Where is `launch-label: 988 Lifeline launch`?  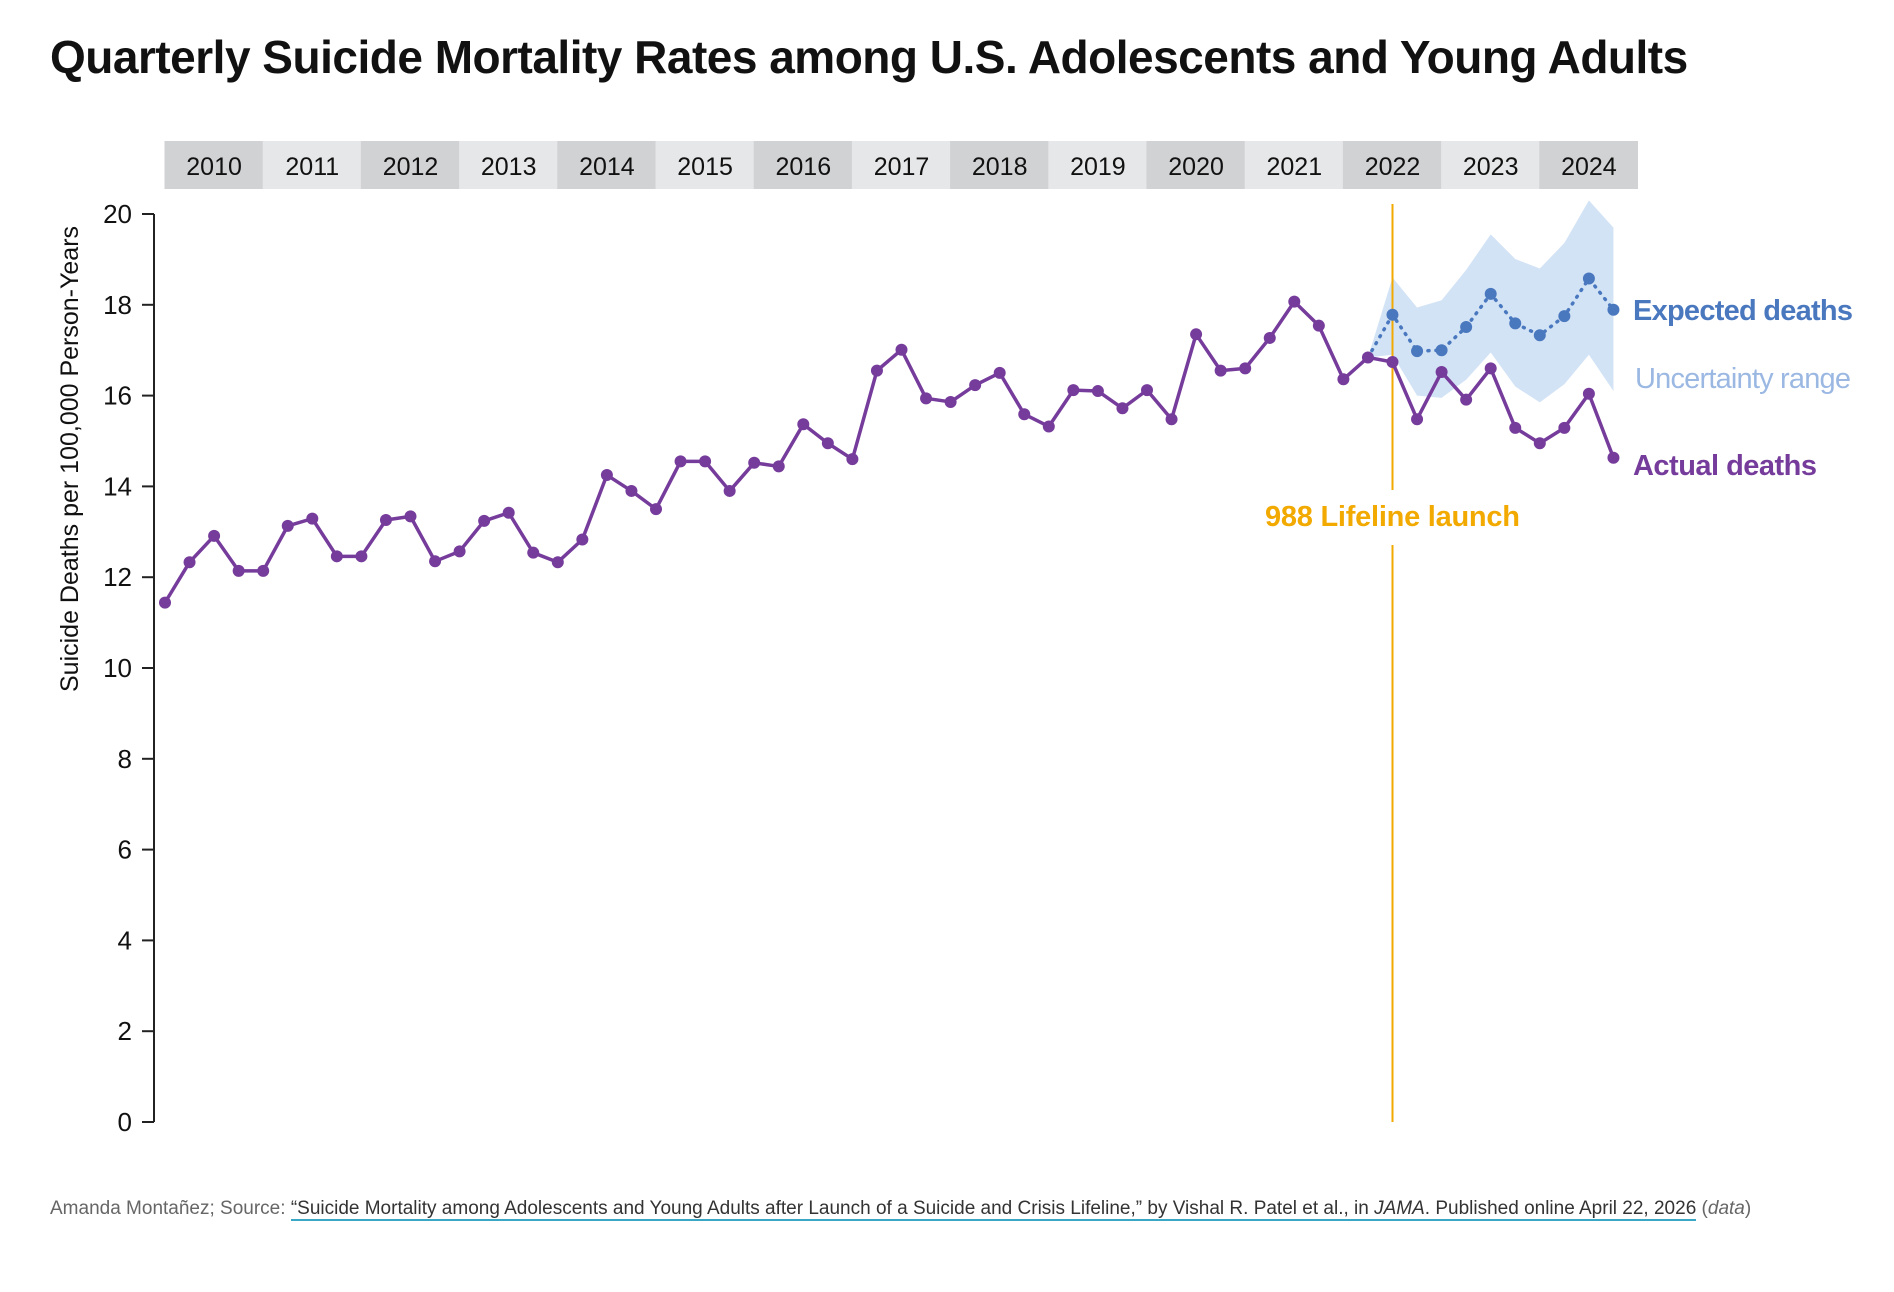 launch-label: 988 Lifeline launch is located at coordinates (1392, 517).